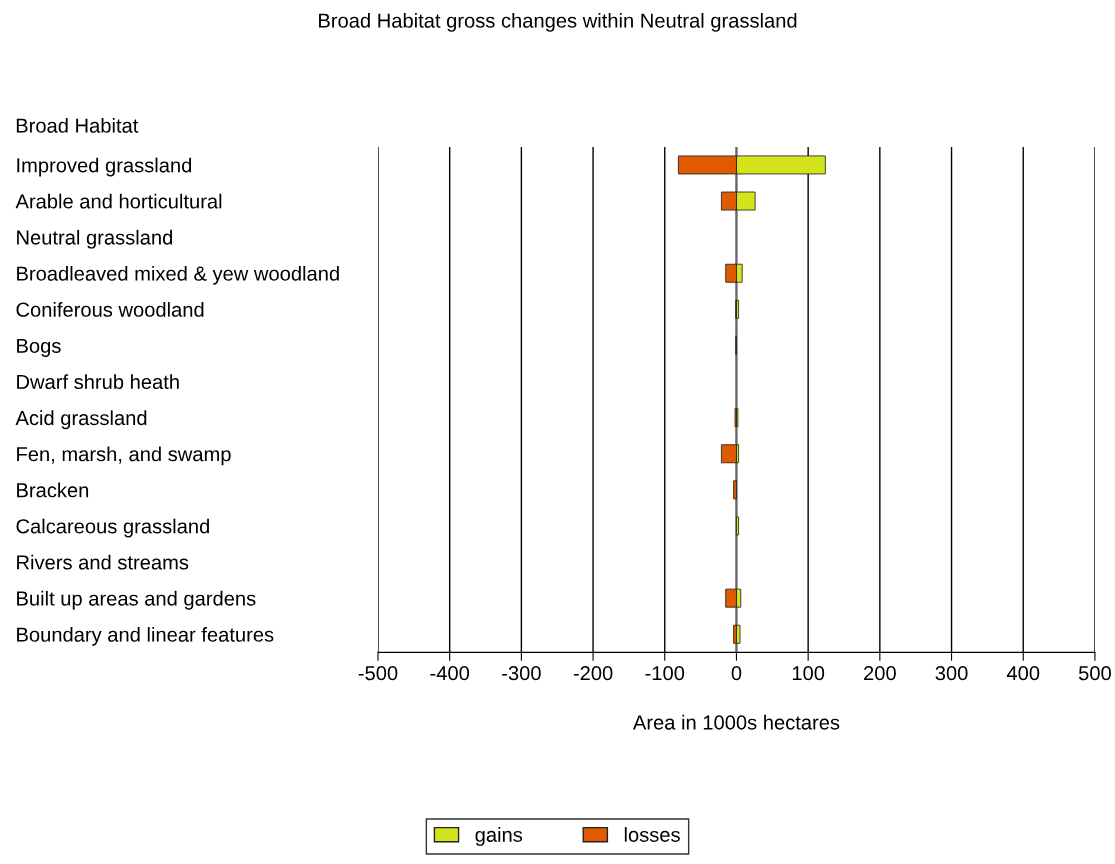 This screenshot has height=864, width=1115. I want to click on x-tick-label: 300, so click(951, 673).